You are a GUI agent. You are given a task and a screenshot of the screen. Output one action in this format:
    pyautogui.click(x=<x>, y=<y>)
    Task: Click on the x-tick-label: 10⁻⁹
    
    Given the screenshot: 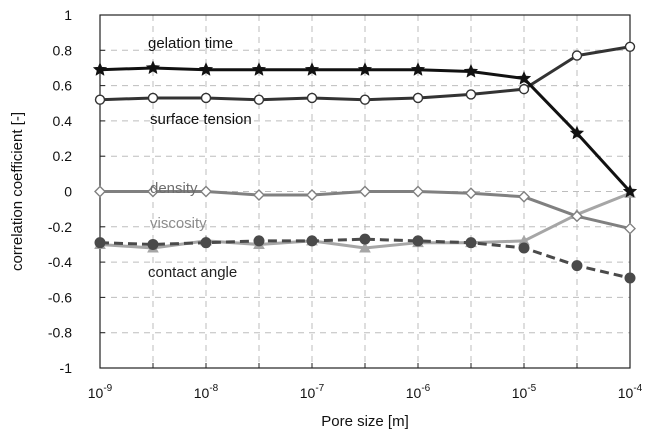 What is the action you would take?
    pyautogui.click(x=100, y=392)
    